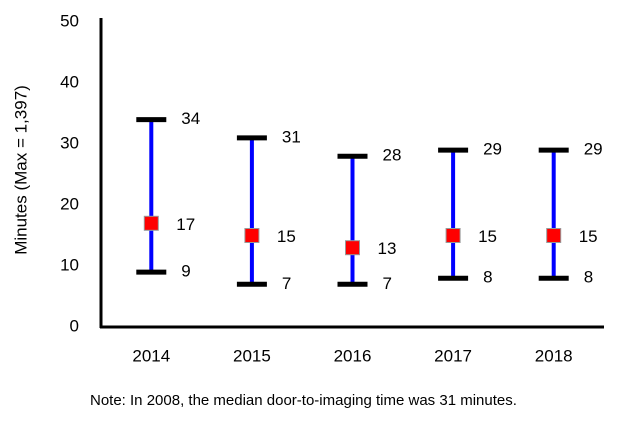  I want to click on median-label: 17, so click(185, 224).